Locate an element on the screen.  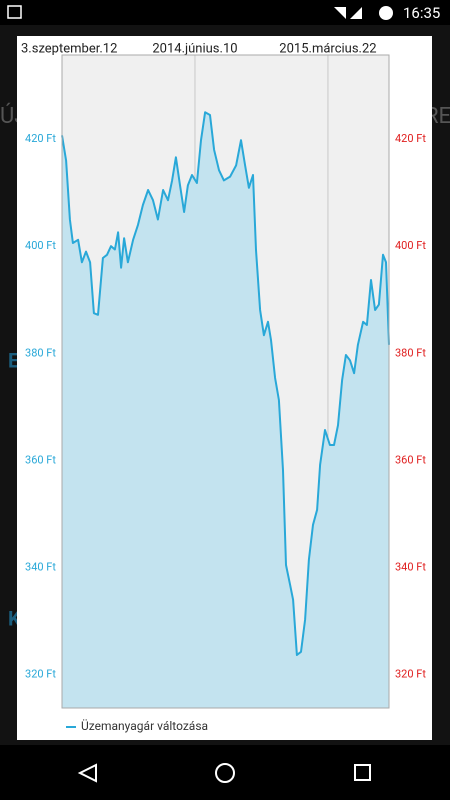
nav-bar is located at coordinates (225, 772).